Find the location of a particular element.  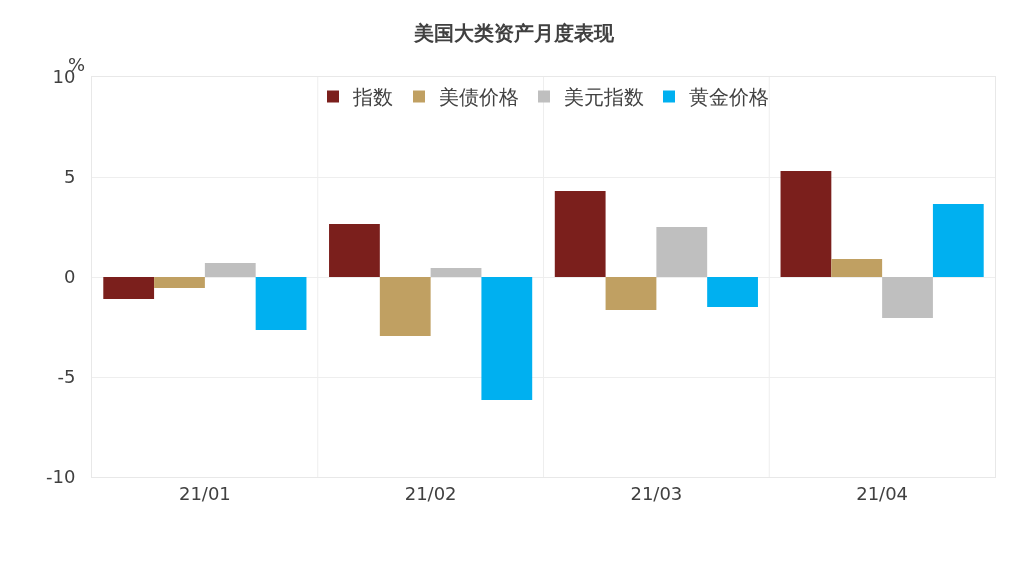

y-tick-label: -10 is located at coordinates (60, 477).